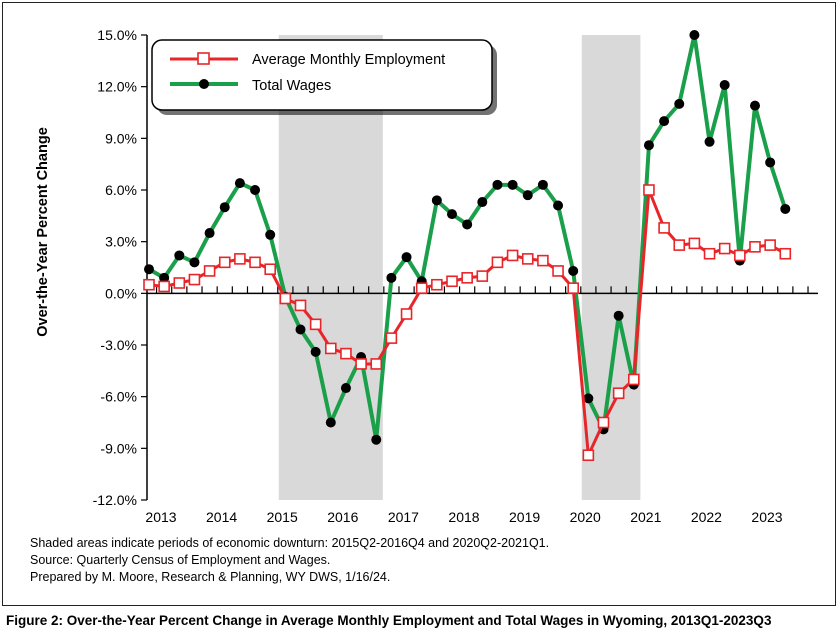 Image resolution: width=840 pixels, height=640 pixels. What do you see at coordinates (121, 190) in the screenshot?
I see `y-tick-label: 6.0%` at bounding box center [121, 190].